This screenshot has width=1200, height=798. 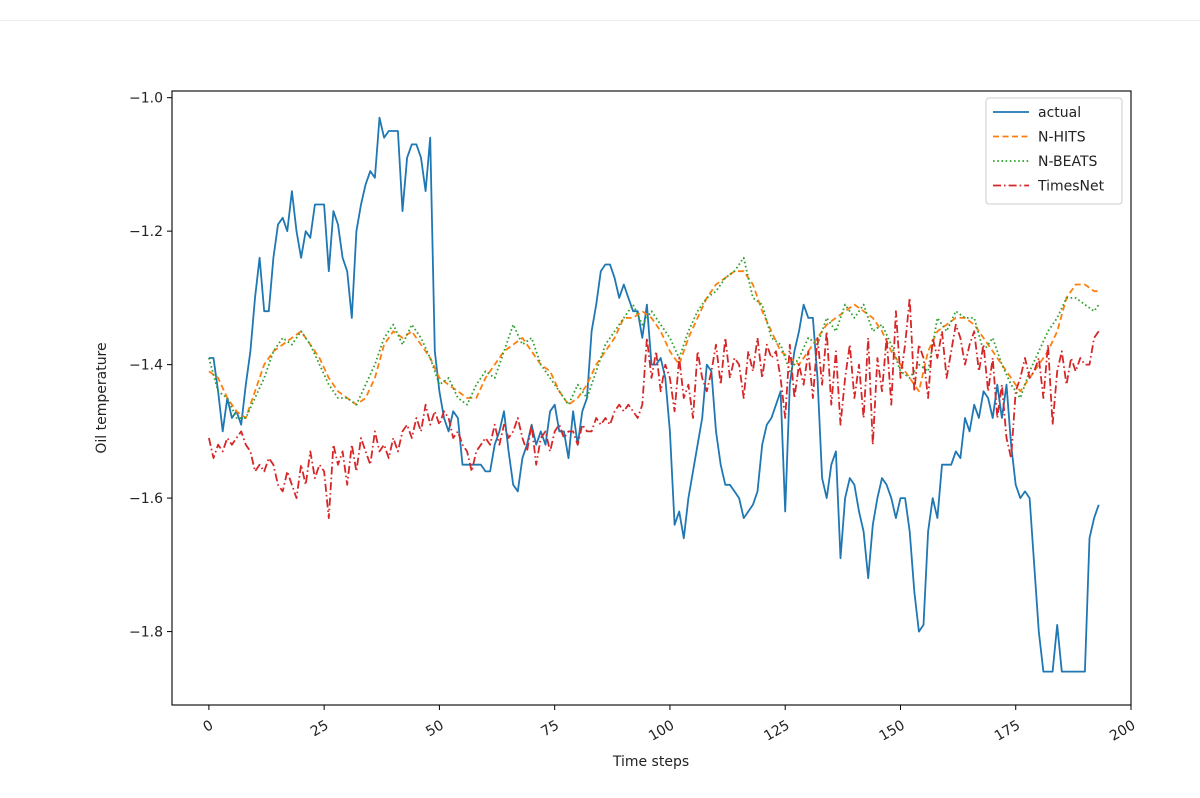 What do you see at coordinates (661, 730) in the screenshot?
I see `x-tick-label: 100` at bounding box center [661, 730].